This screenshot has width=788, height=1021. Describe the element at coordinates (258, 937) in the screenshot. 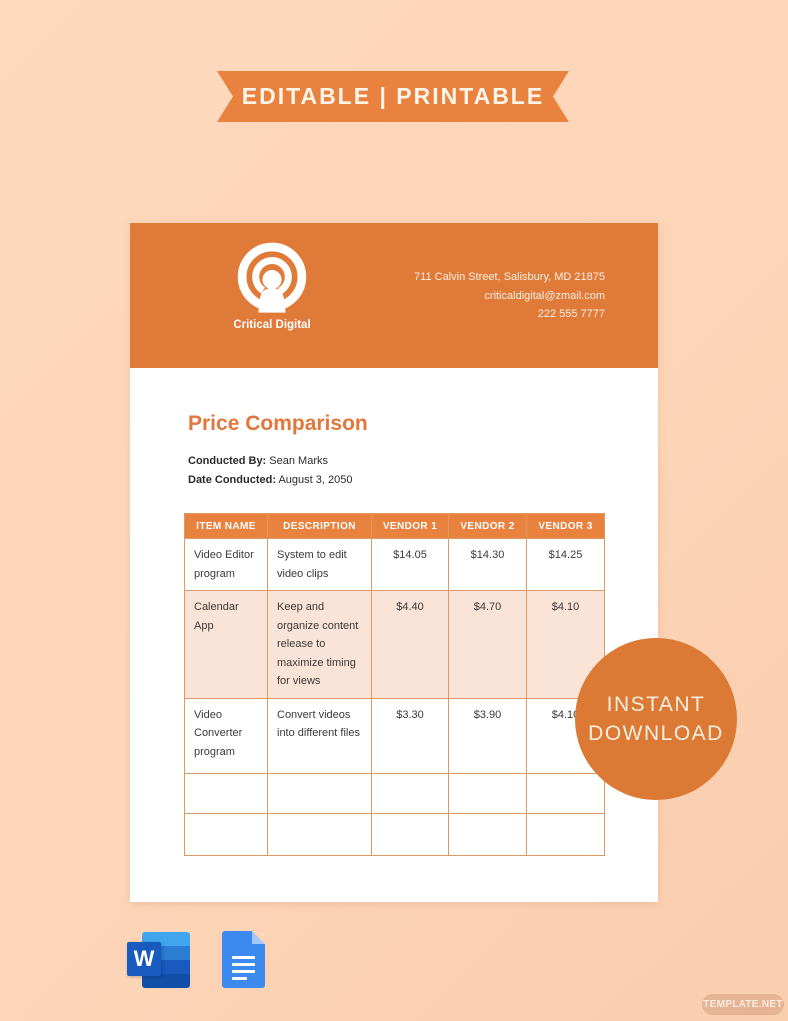

I see `google-docs-fold` at that location.